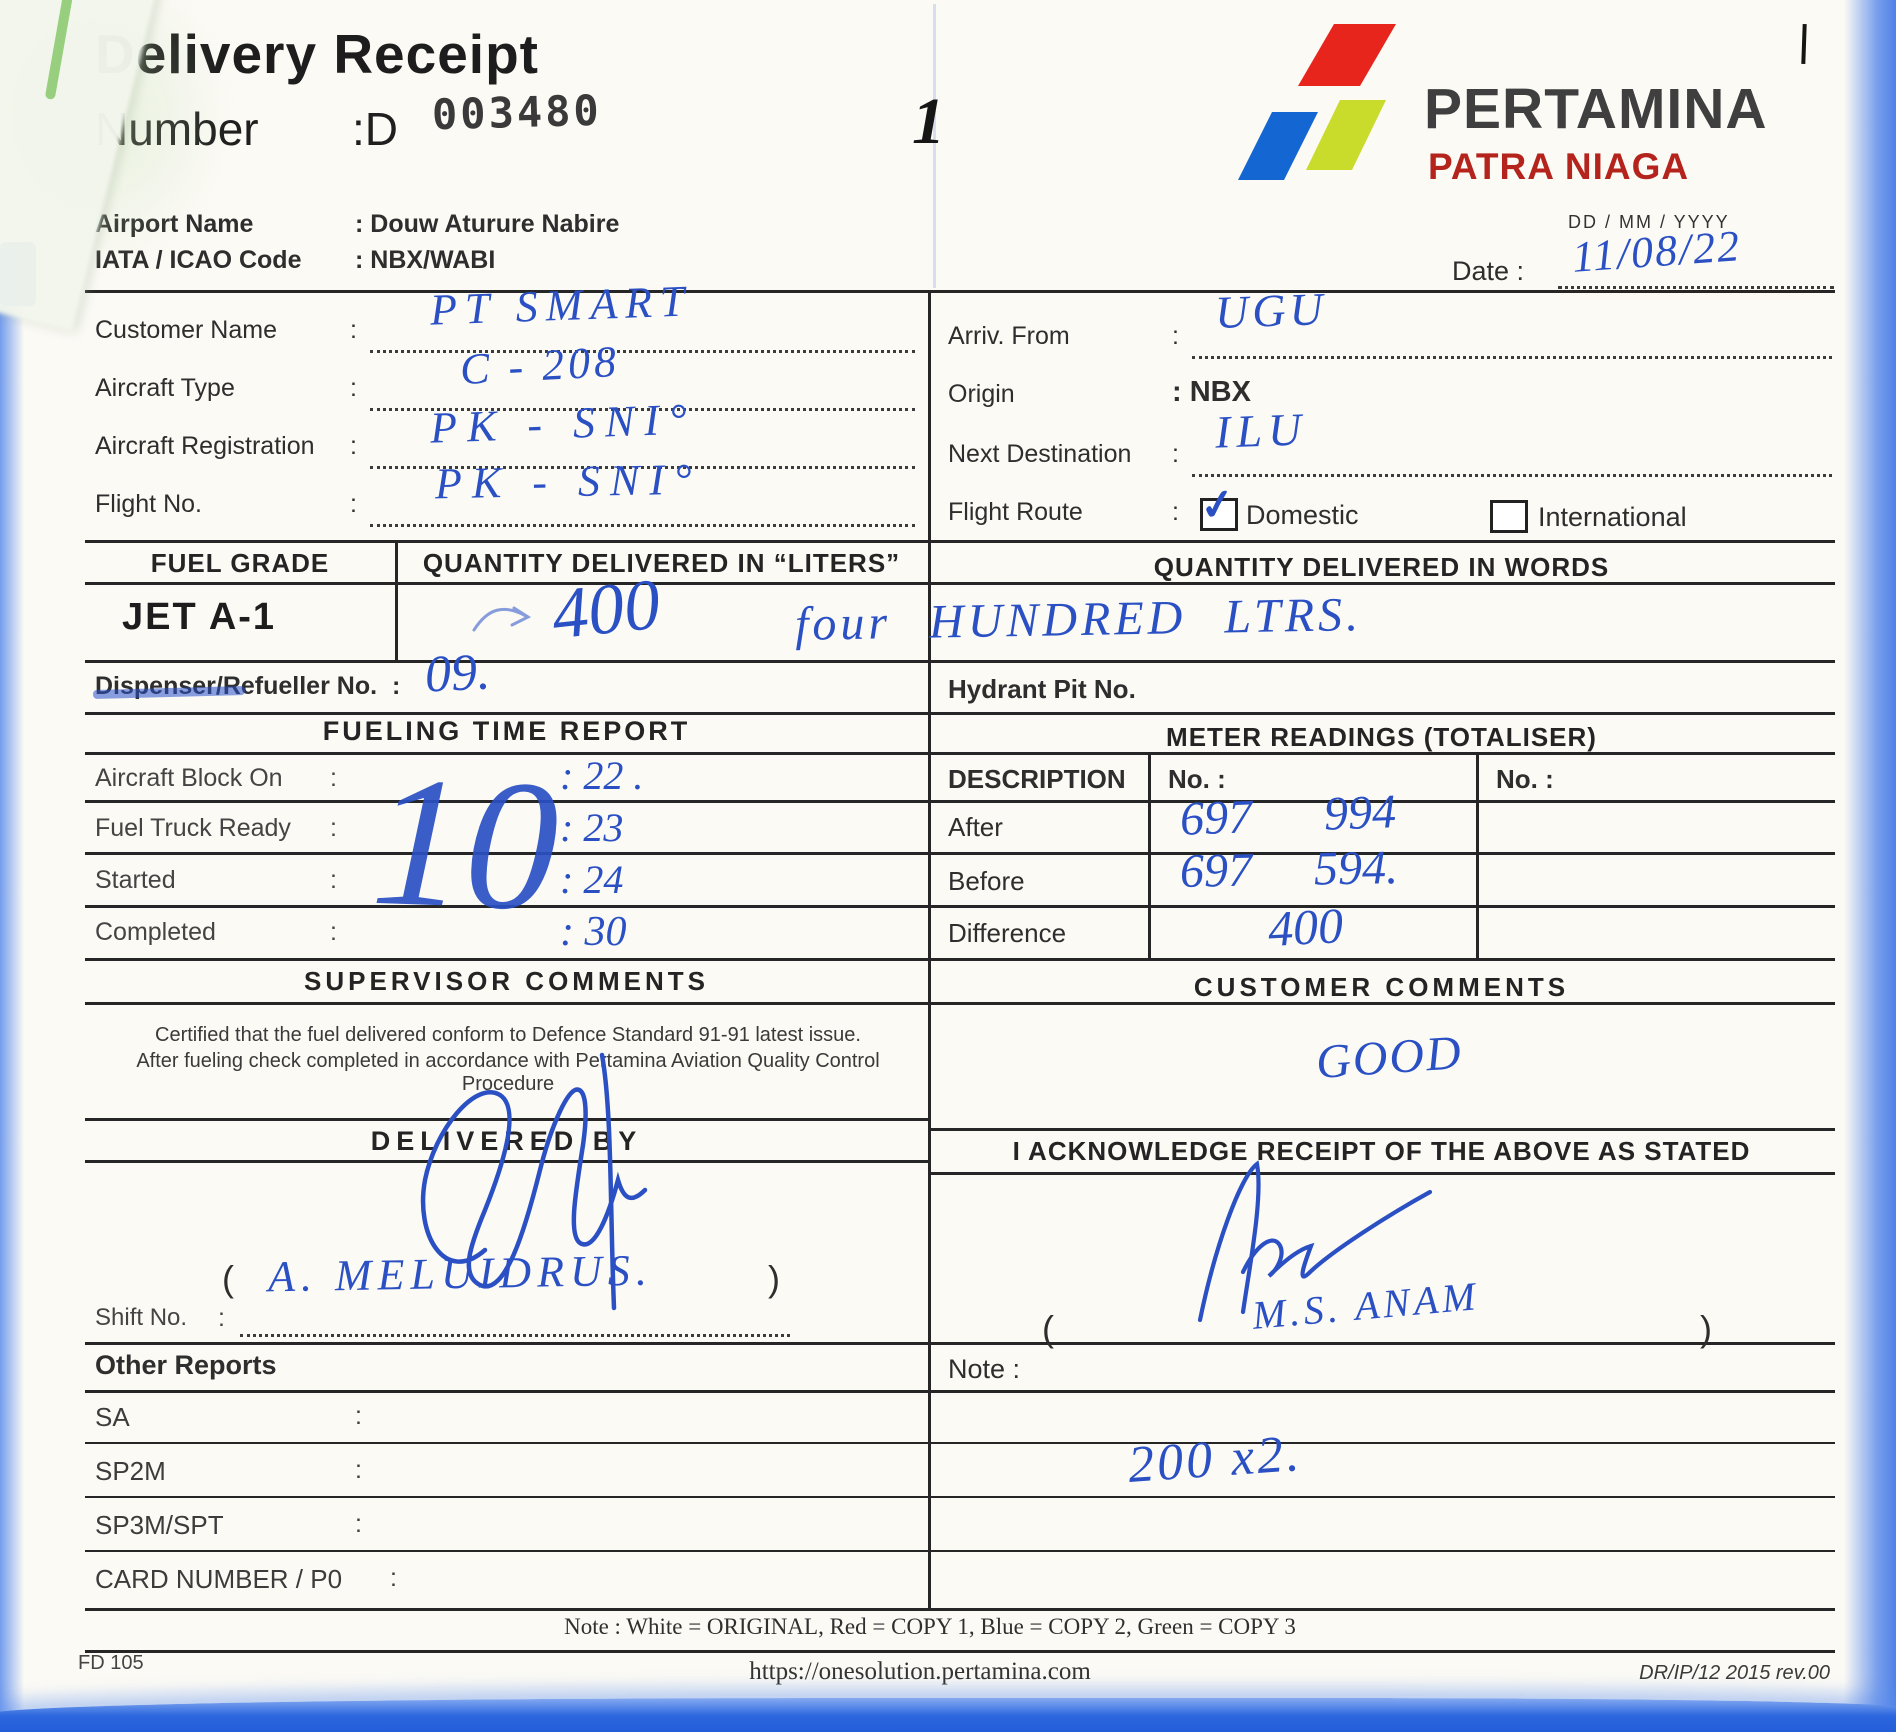 The image size is (1896, 1732). Describe the element at coordinates (1015, 512) in the screenshot. I see `flight-route-label: Flight Route` at that location.